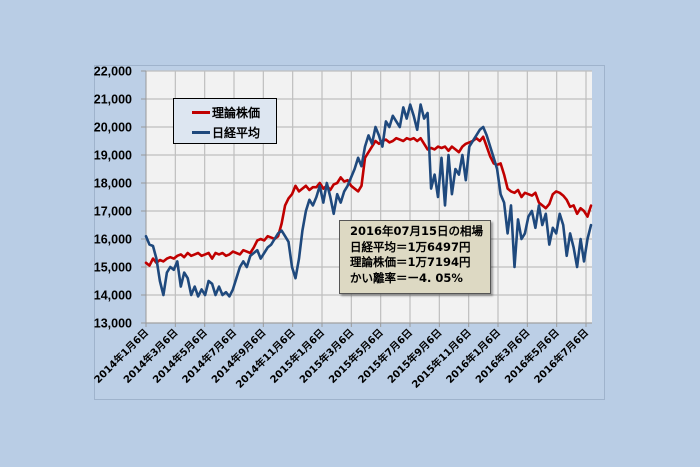 The image size is (700, 467). I want to click on legend-item-nikkei-average: 日経平均, so click(226, 132).